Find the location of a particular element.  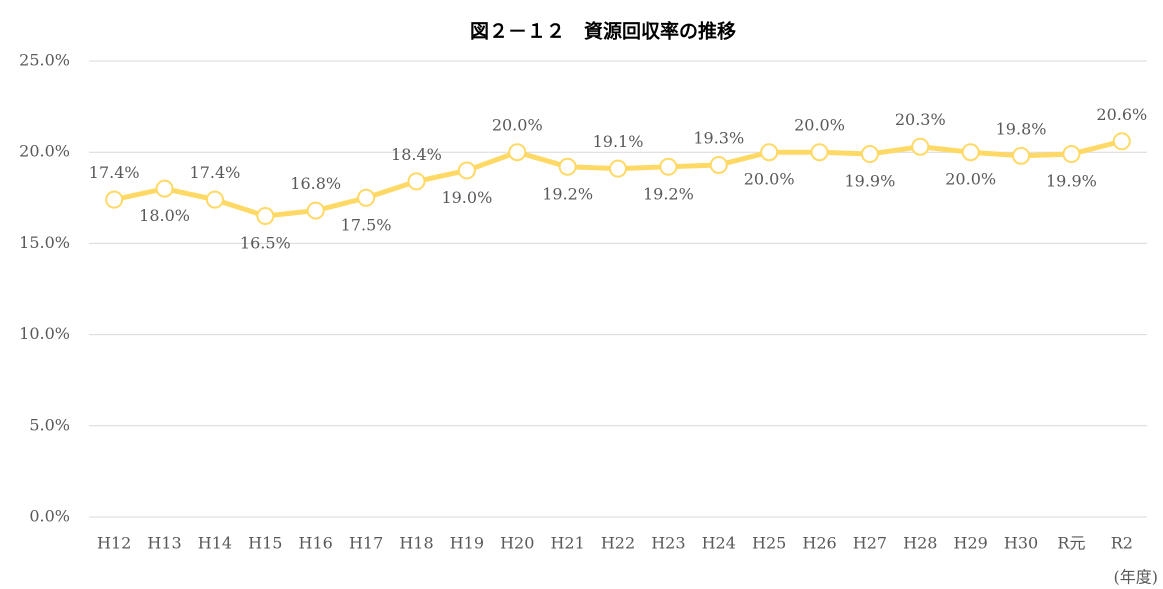

x-tick-label: H13 is located at coordinates (164, 543).